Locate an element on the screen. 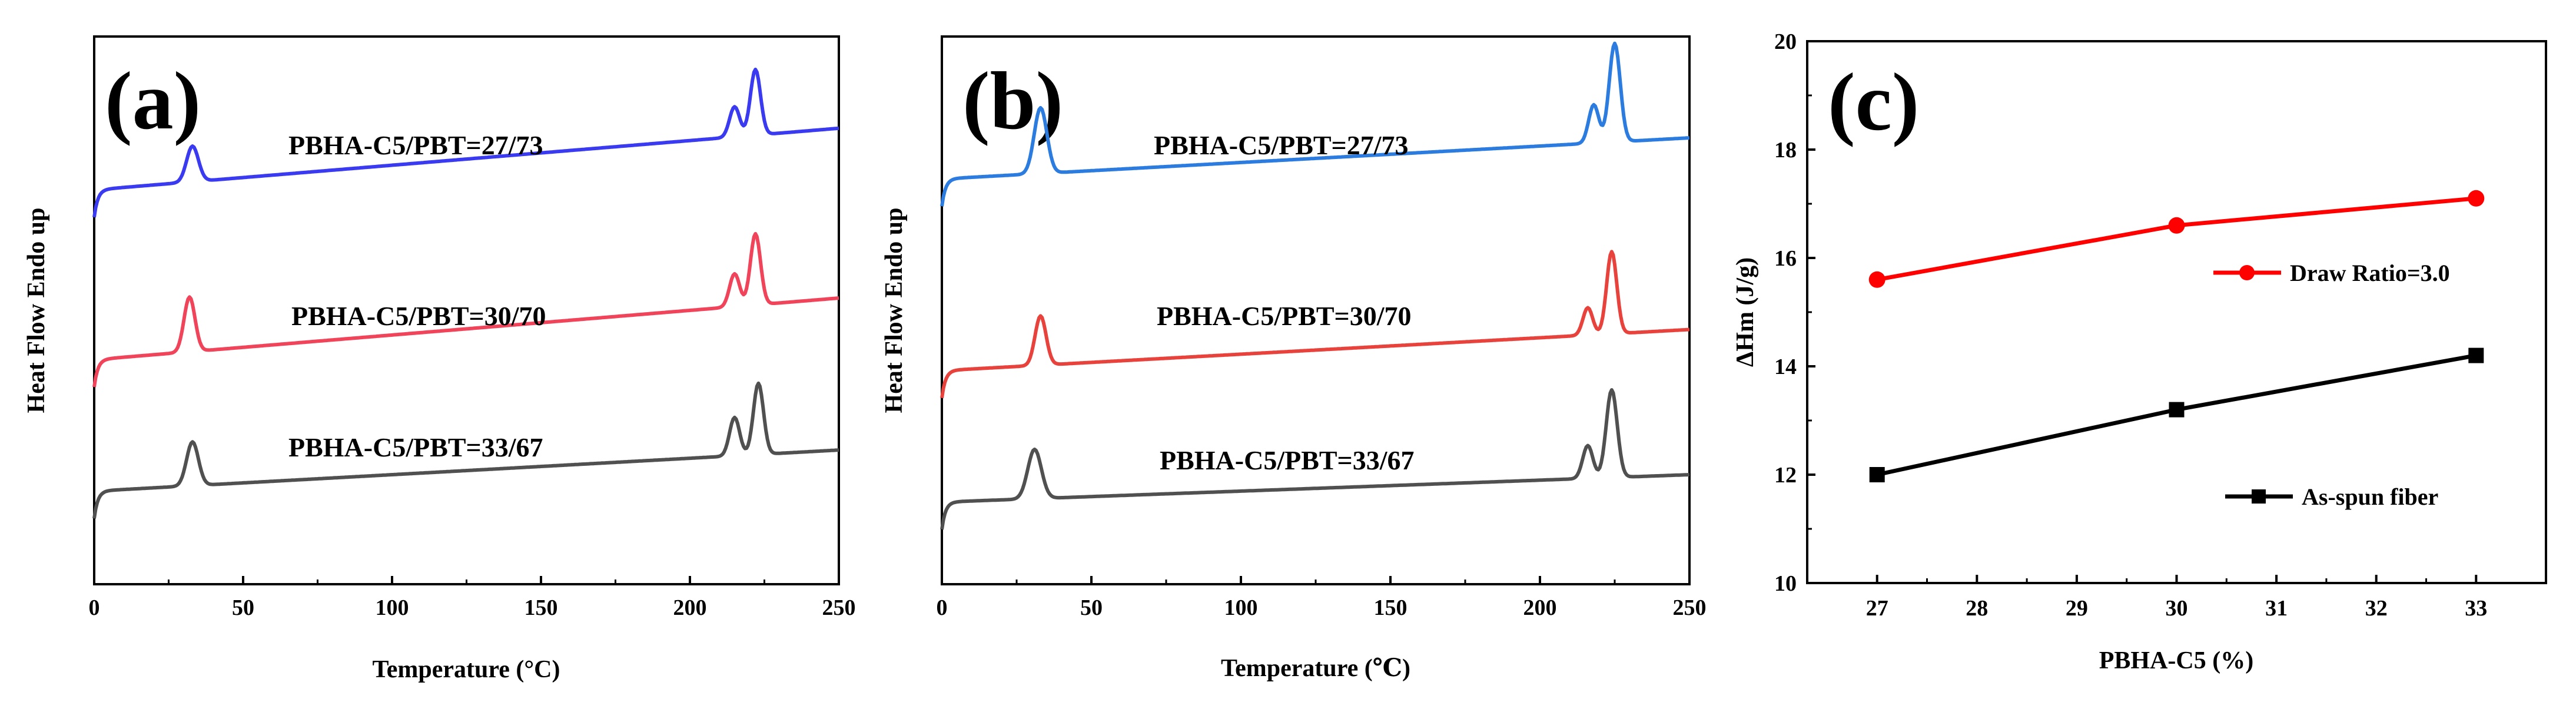 Image resolution: width=2576 pixels, height=702 pixels. panel-c-x-tick-label: 27 is located at coordinates (1877, 608).